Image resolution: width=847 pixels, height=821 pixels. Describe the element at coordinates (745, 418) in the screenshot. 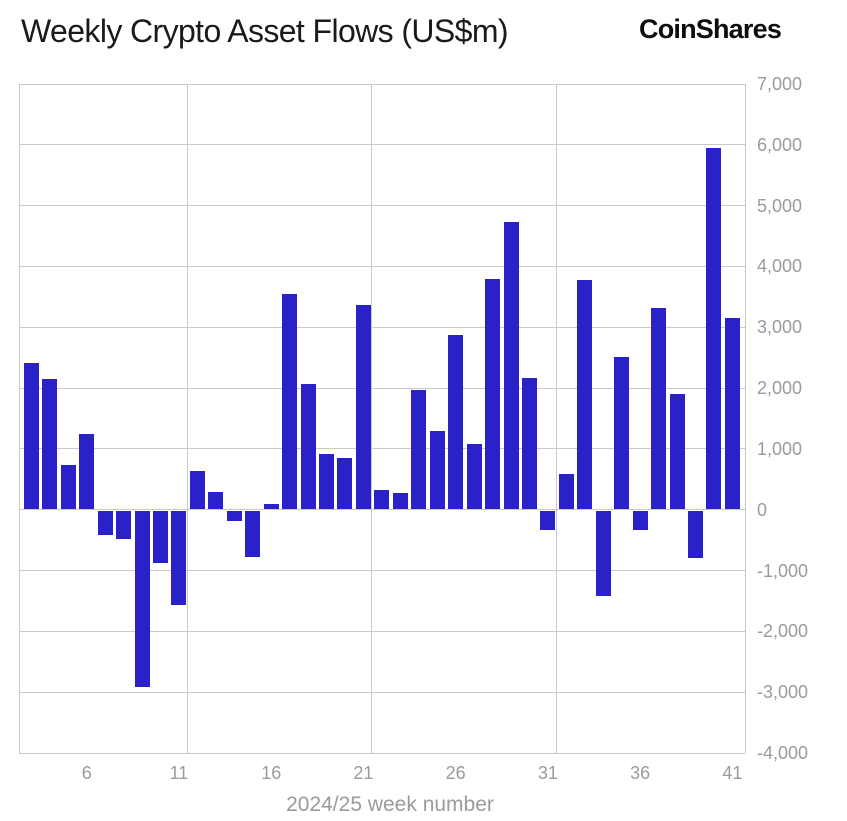

I see `plot-border-right` at that location.